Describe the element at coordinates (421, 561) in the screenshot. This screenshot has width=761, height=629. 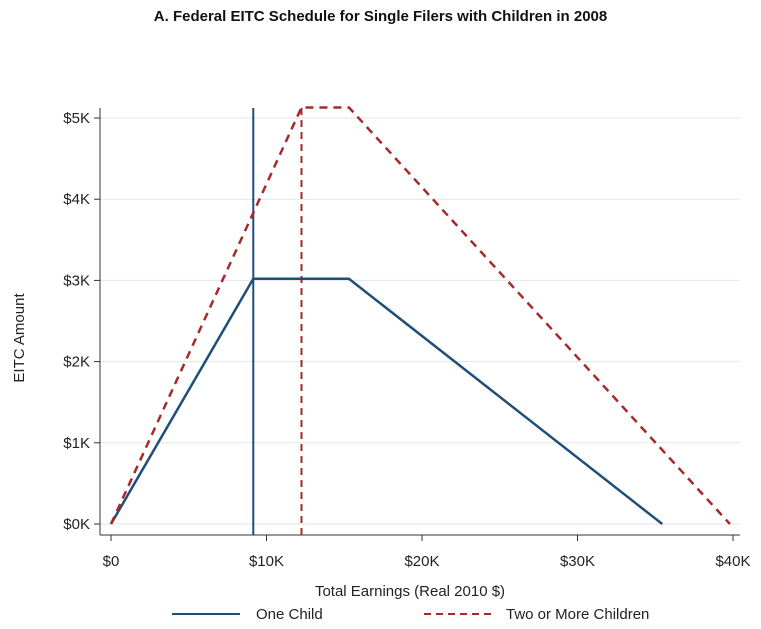
I see `x-tick-label: $20K` at that location.